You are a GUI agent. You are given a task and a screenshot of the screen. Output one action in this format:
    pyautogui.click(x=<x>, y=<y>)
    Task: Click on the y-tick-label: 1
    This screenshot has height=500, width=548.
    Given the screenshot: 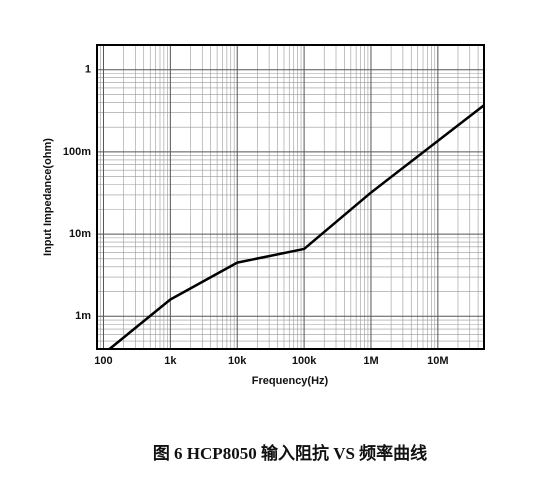 What is the action you would take?
    pyautogui.click(x=88, y=70)
    